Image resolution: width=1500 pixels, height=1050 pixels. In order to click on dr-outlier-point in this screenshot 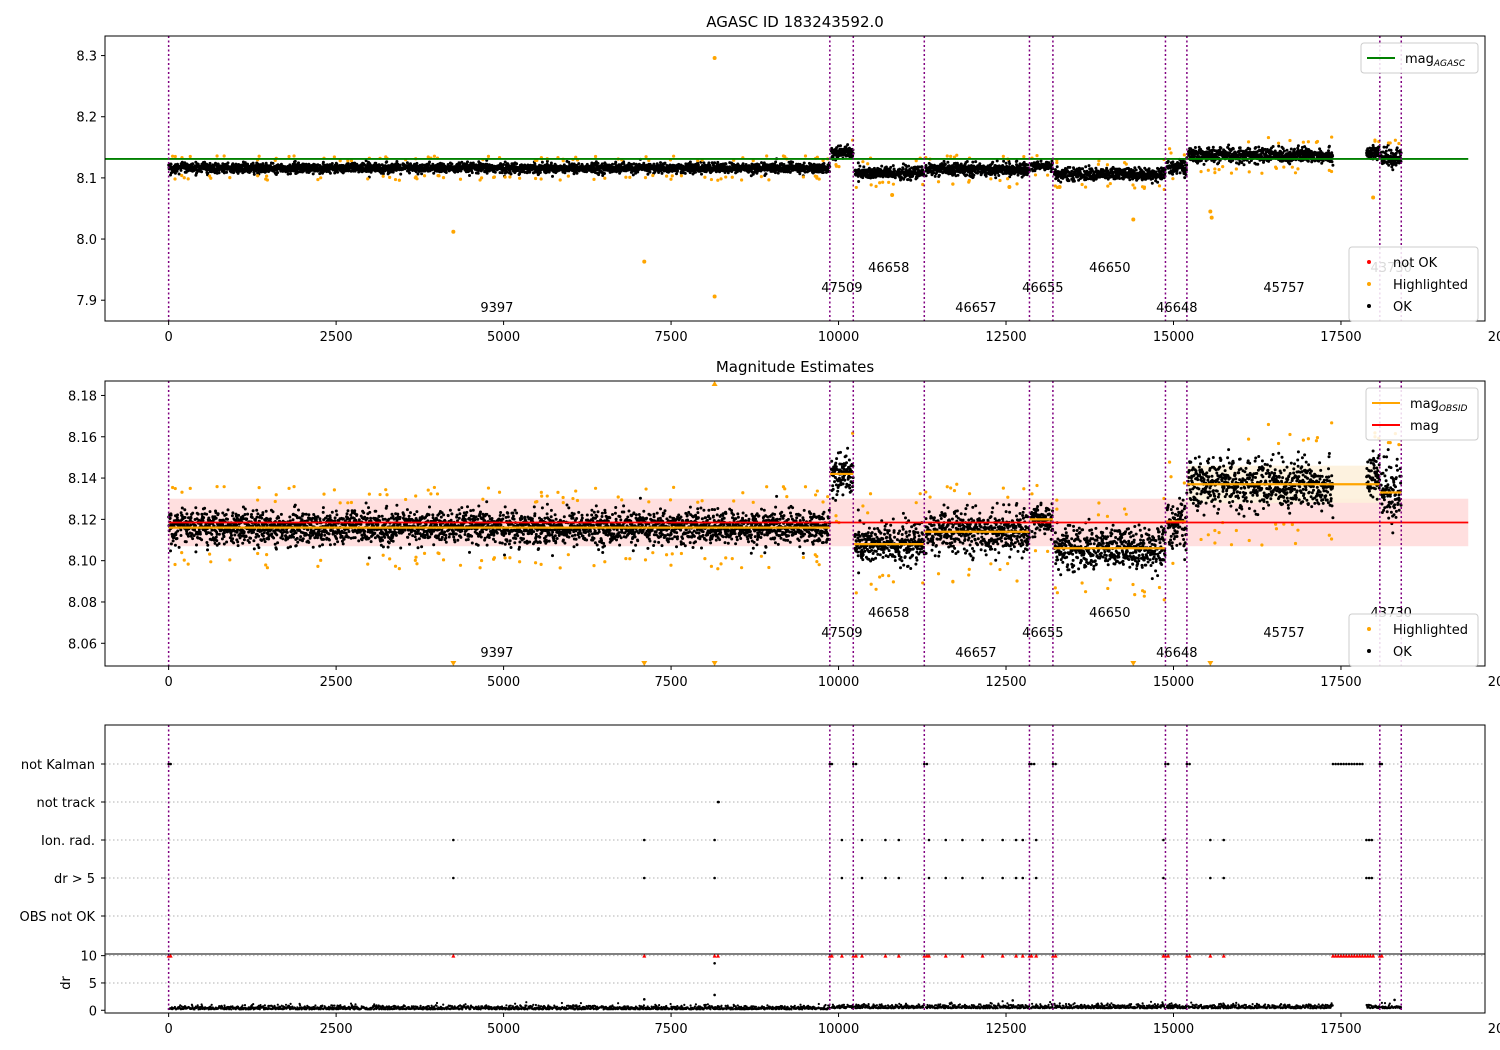, I will do `click(644, 999)`.